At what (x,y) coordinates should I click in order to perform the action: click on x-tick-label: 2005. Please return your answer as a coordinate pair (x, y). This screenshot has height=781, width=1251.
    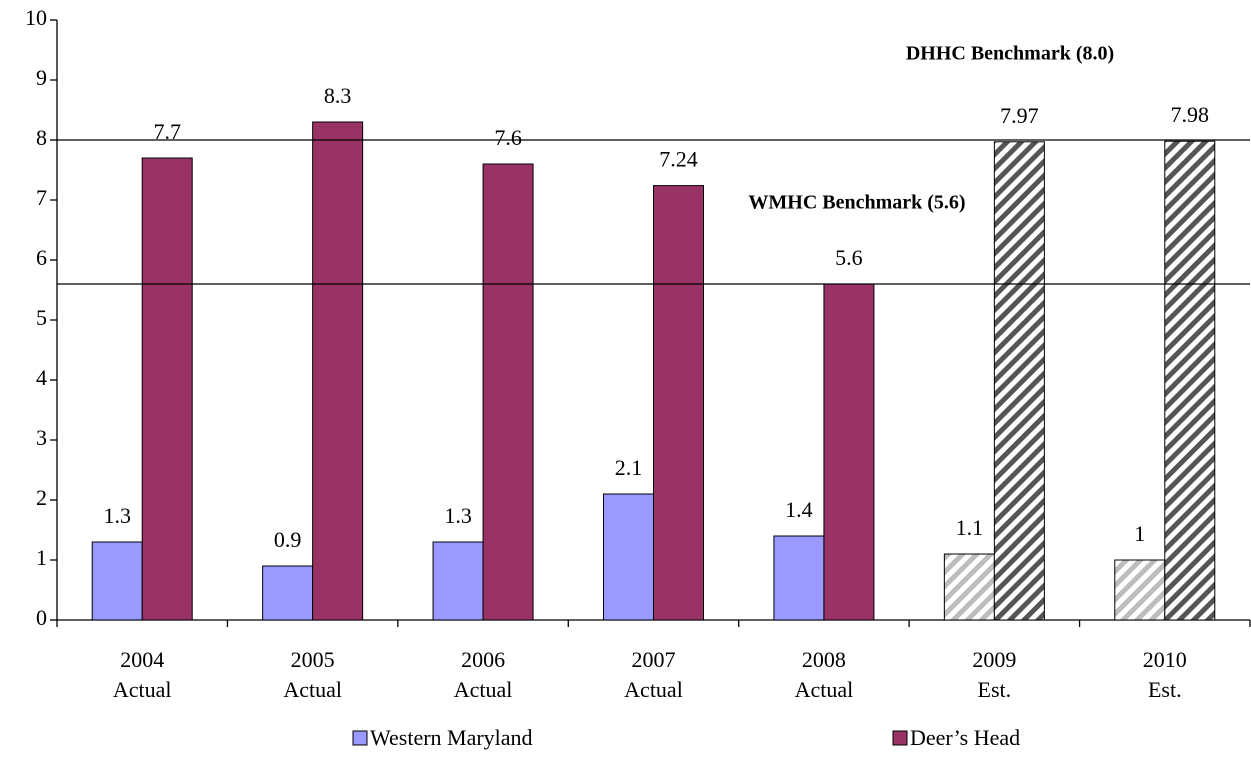
    Looking at the image, I should click on (313, 659).